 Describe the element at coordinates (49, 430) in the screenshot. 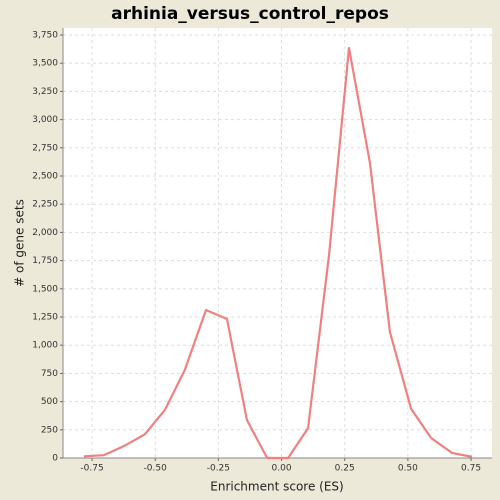

I see `y-tick-label: 250` at that location.